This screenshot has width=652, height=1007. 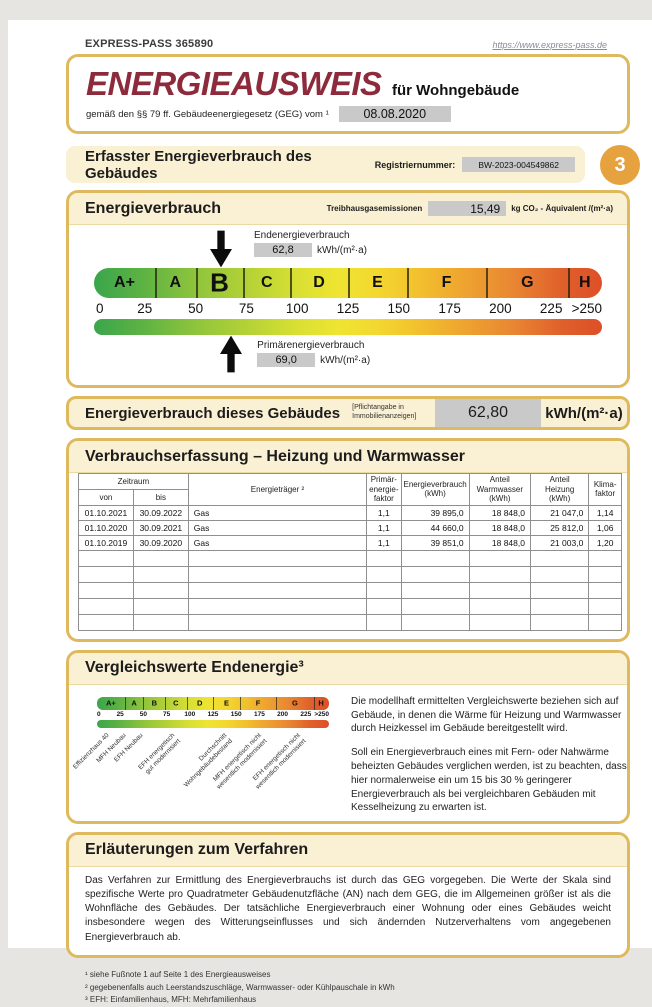 What do you see at coordinates (246, 308) in the screenshot?
I see `scale-tick: 75` at bounding box center [246, 308].